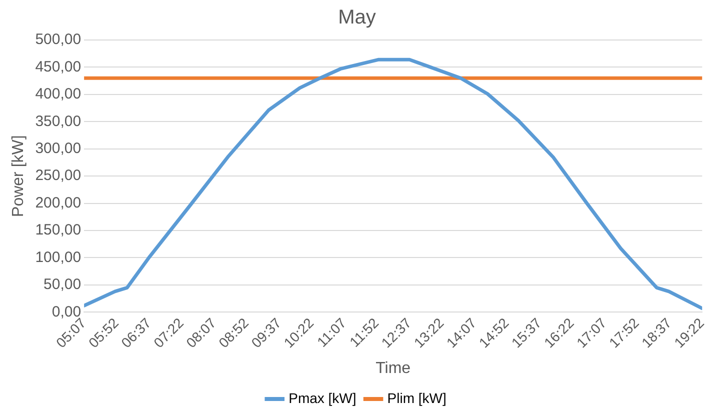 The image size is (717, 416). Describe the element at coordinates (357, 17) in the screenshot. I see `chart-title: May` at that location.